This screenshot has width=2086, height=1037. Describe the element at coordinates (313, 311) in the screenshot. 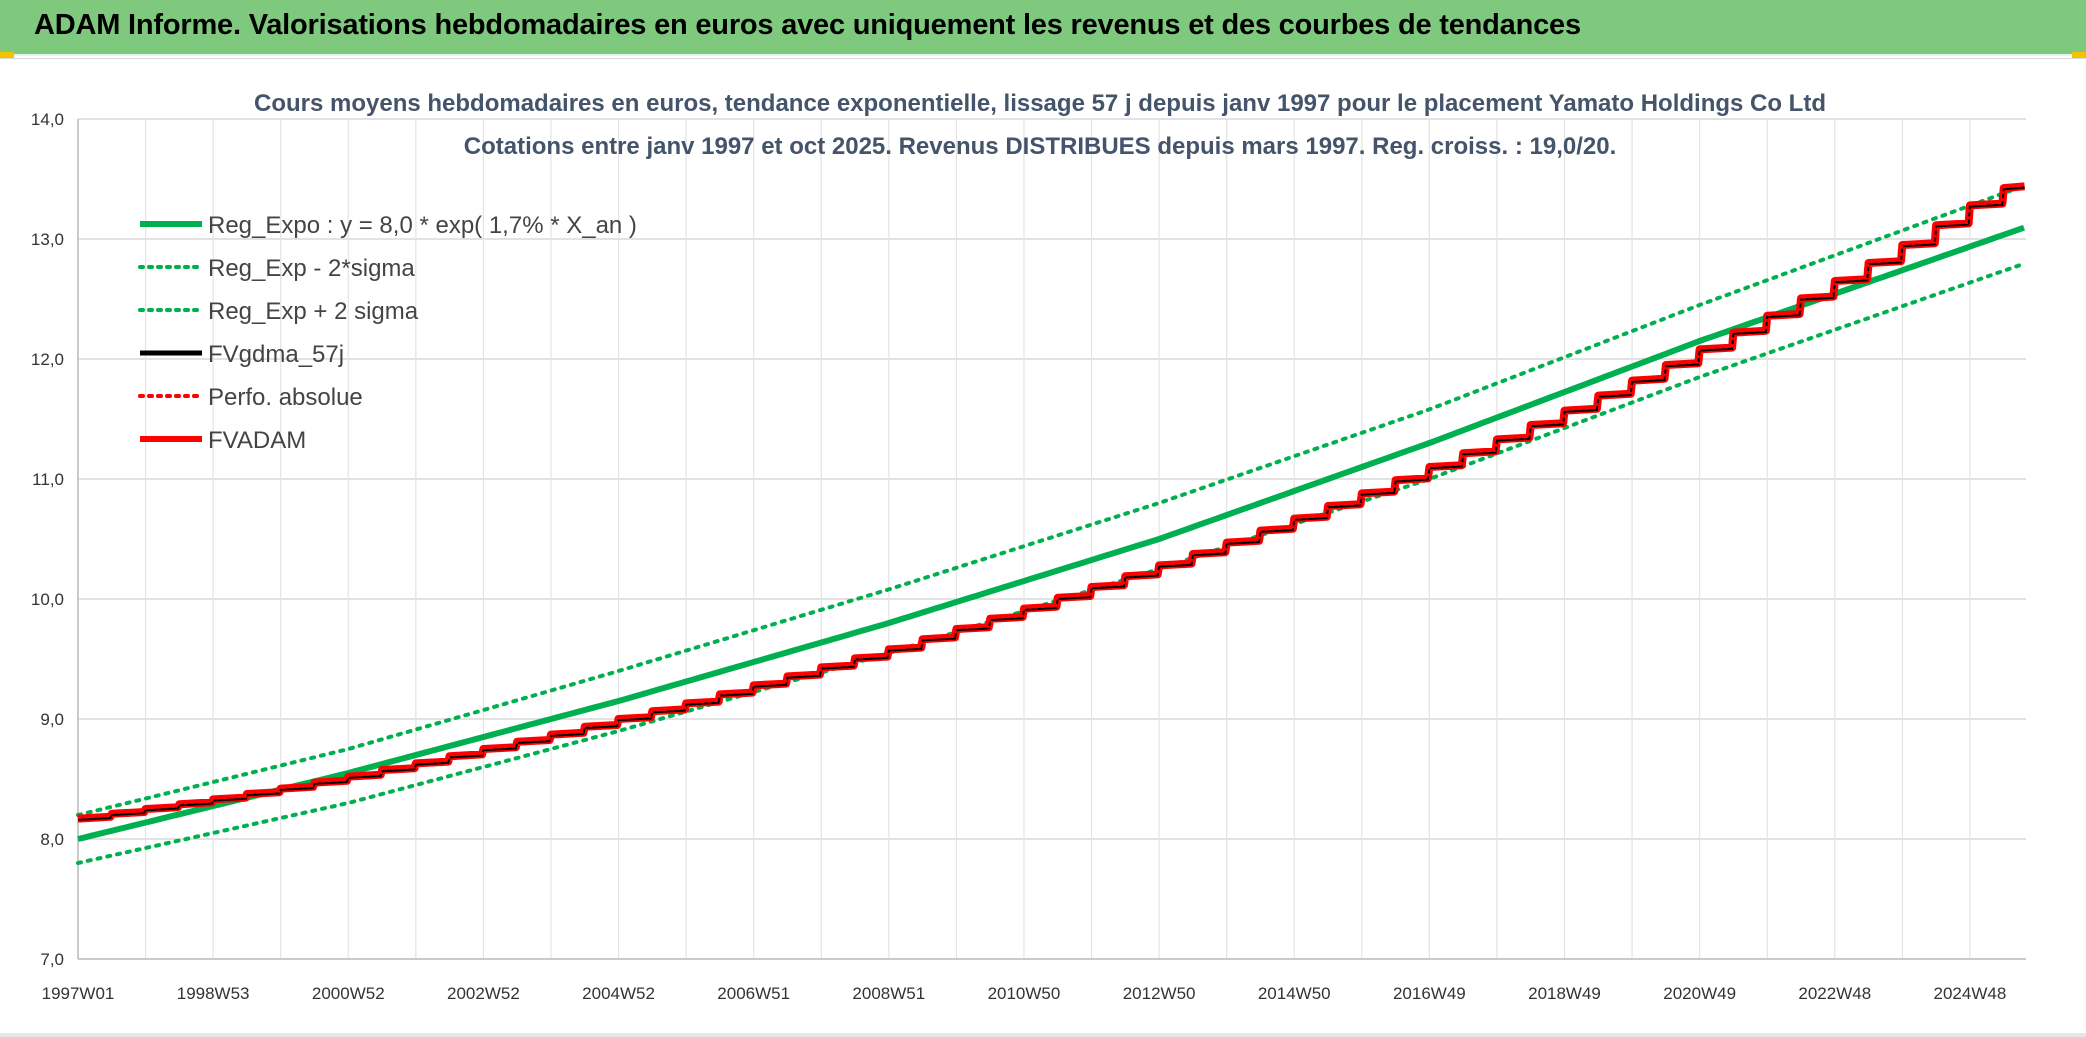

I see `legend-label: Reg_Exp + 2 sigma` at that location.